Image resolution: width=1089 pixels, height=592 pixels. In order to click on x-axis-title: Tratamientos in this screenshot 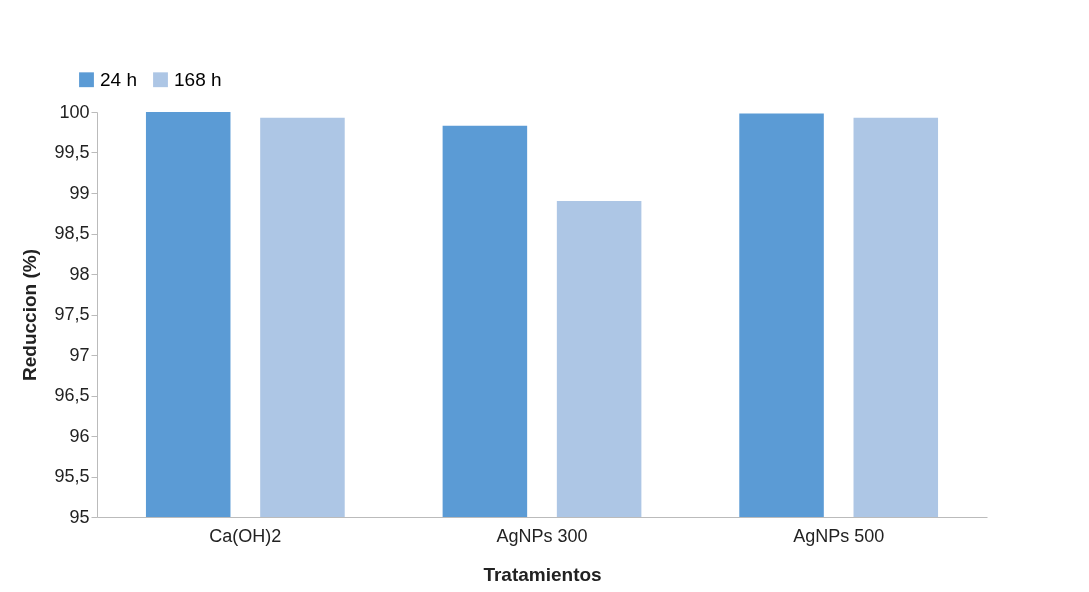, I will do `click(542, 574)`.